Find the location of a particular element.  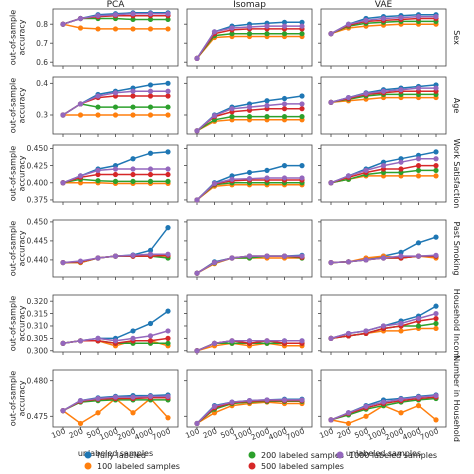

x-tick-label: 100 is located at coordinates (326, 433).